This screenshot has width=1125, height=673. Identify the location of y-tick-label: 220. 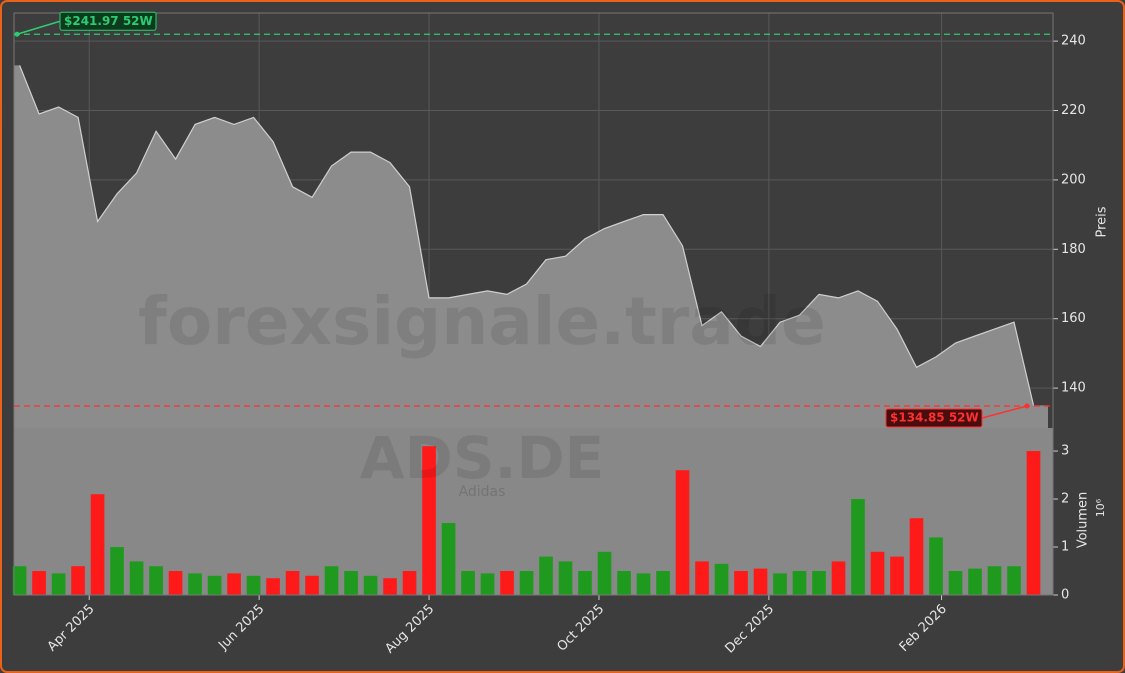
(1073, 110).